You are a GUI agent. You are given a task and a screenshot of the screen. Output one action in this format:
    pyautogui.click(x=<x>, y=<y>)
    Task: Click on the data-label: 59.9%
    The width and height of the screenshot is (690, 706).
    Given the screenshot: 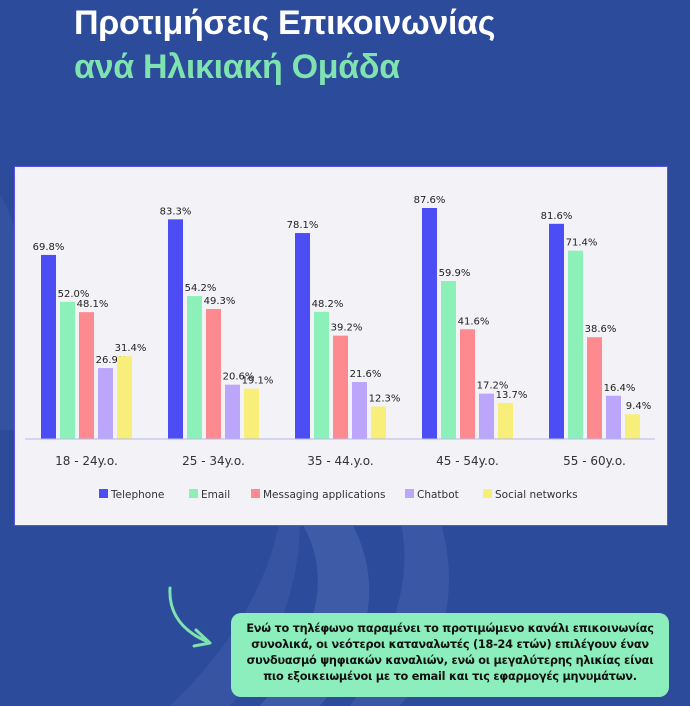 What is the action you would take?
    pyautogui.click(x=455, y=273)
    